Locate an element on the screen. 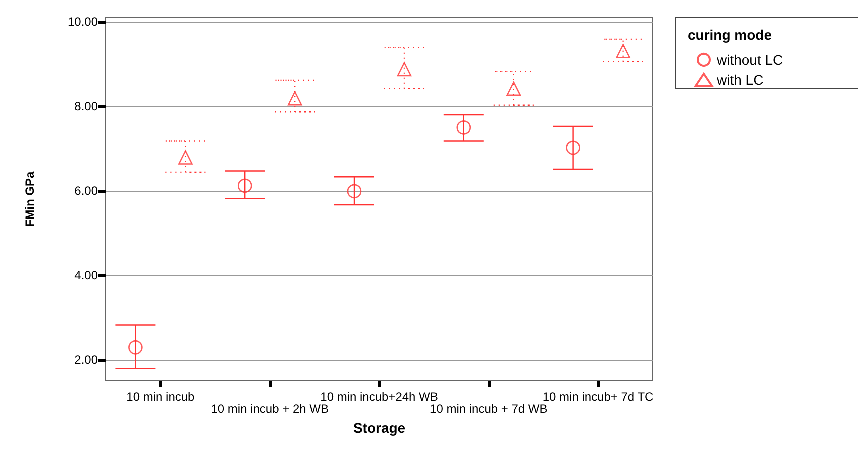 The width and height of the screenshot is (866, 453). legend-title: curing mode is located at coordinates (730, 35).